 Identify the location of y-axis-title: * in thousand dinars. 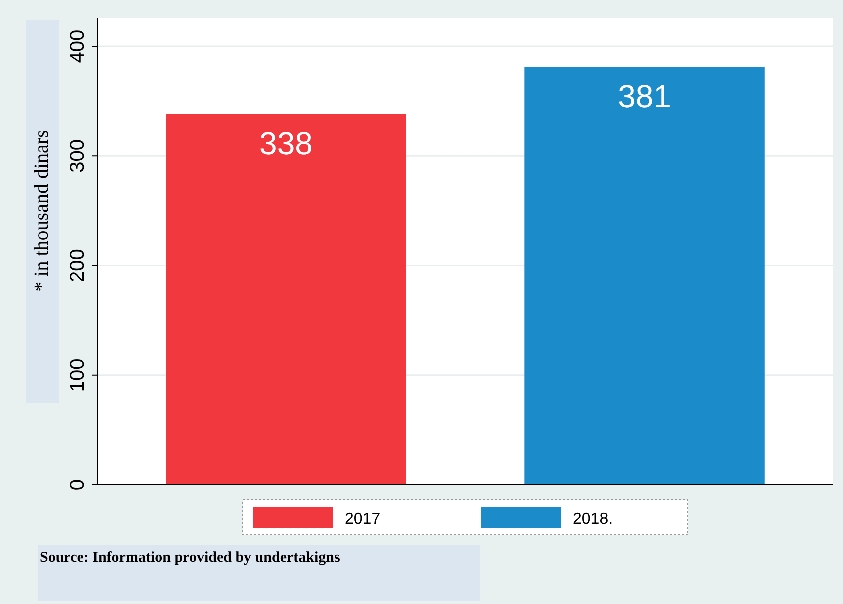
(42, 211).